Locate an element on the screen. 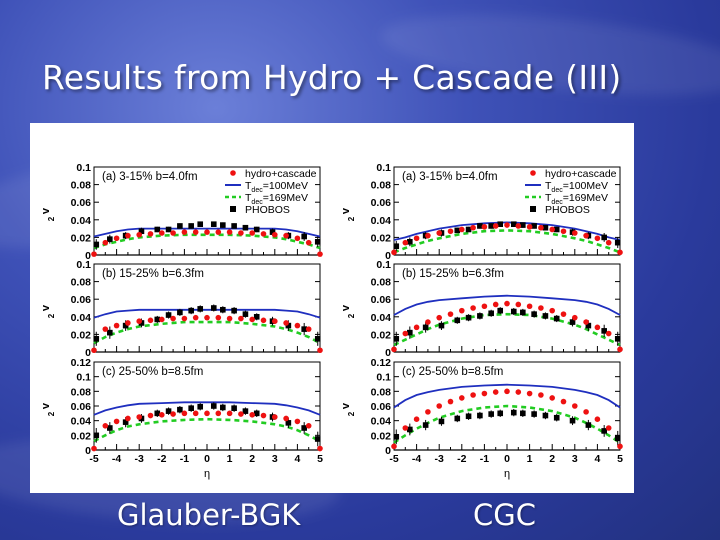 This screenshot has width=720, height=540. y-tick-label: 0.1 is located at coordinates (83, 168).